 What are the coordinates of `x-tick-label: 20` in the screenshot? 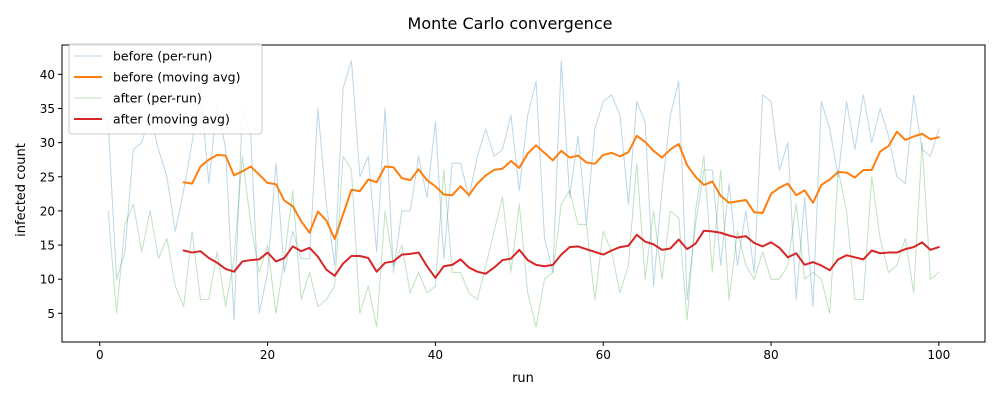 It's located at (267, 355).